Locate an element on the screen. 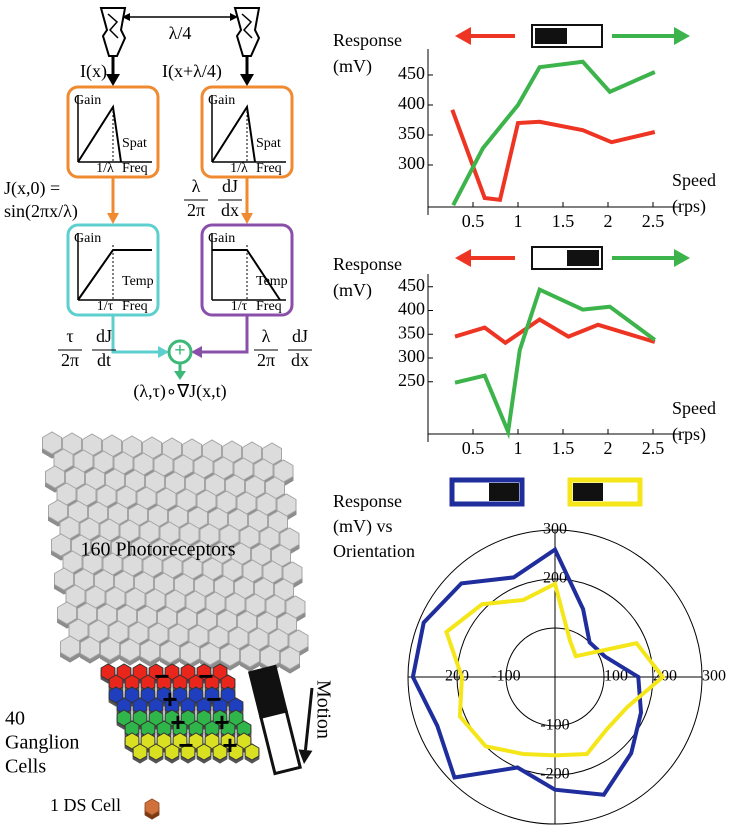 The height and width of the screenshot is (835, 735). output-label: (λ,τ)∘∇J(x,t) is located at coordinates (179, 391).